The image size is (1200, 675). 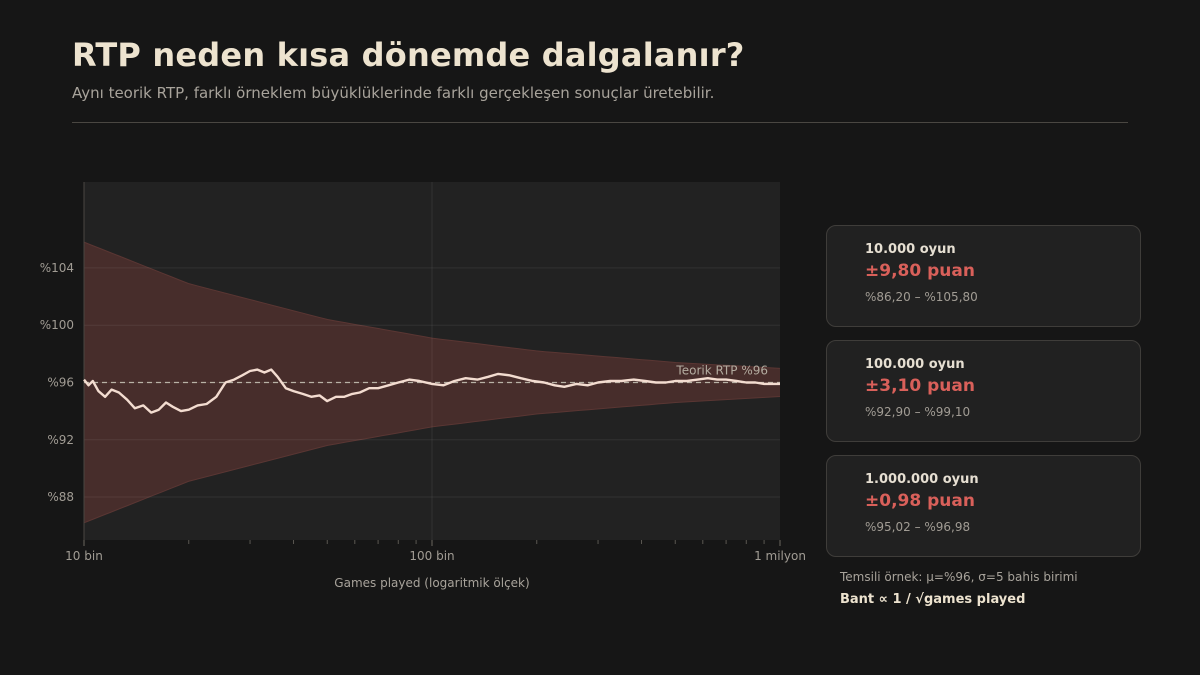 I want to click on card-range: %86,20 – %105,80, so click(x=921, y=297).